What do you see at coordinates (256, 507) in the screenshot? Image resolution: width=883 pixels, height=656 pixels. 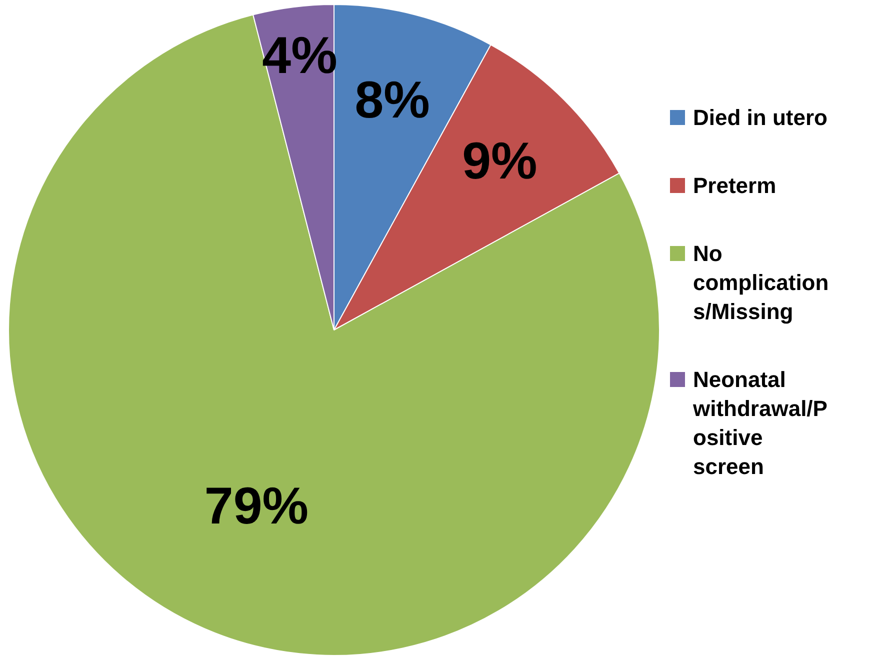 I see `data-label: 79%` at bounding box center [256, 507].